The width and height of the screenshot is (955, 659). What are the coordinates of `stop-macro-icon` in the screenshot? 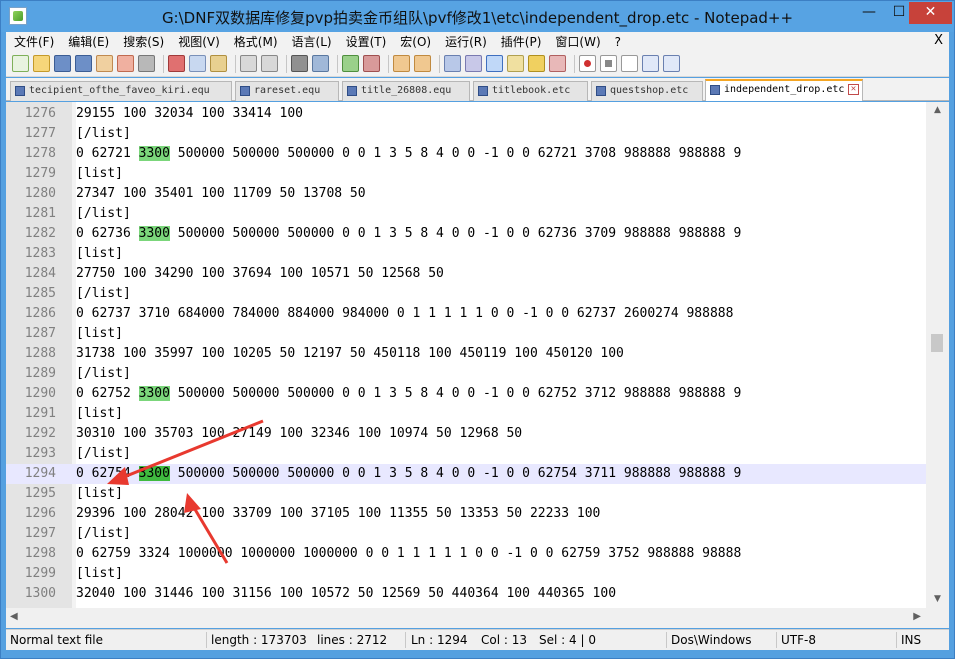 It's located at (608, 63).